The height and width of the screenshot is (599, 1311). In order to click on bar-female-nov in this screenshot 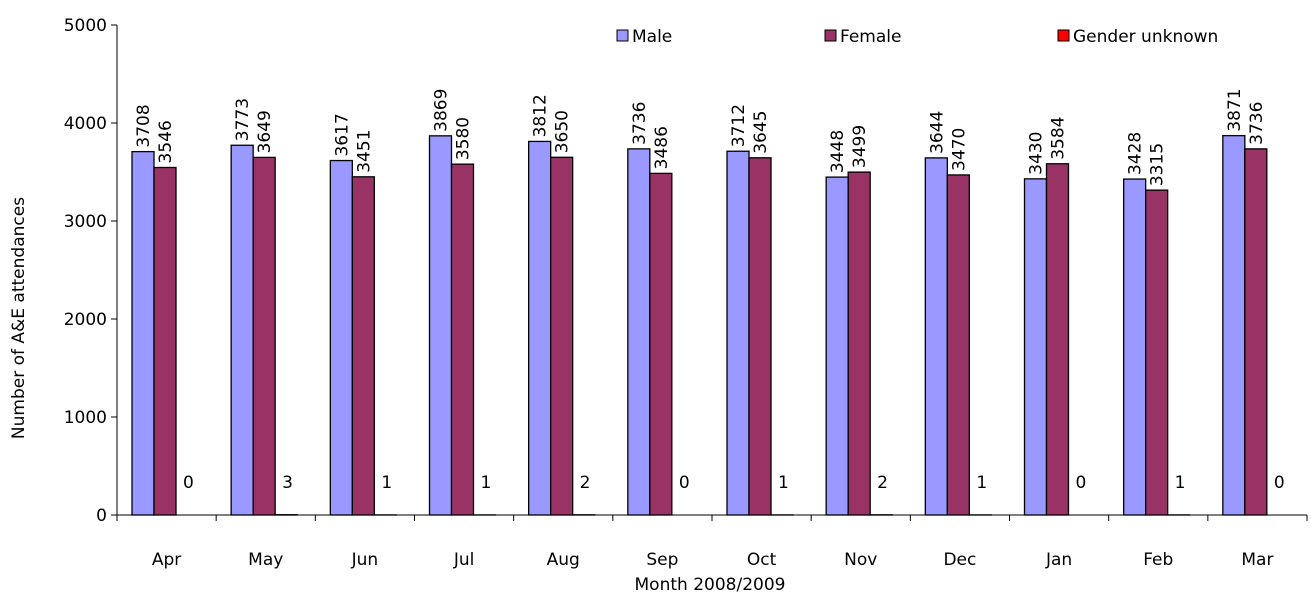, I will do `click(859, 343)`.